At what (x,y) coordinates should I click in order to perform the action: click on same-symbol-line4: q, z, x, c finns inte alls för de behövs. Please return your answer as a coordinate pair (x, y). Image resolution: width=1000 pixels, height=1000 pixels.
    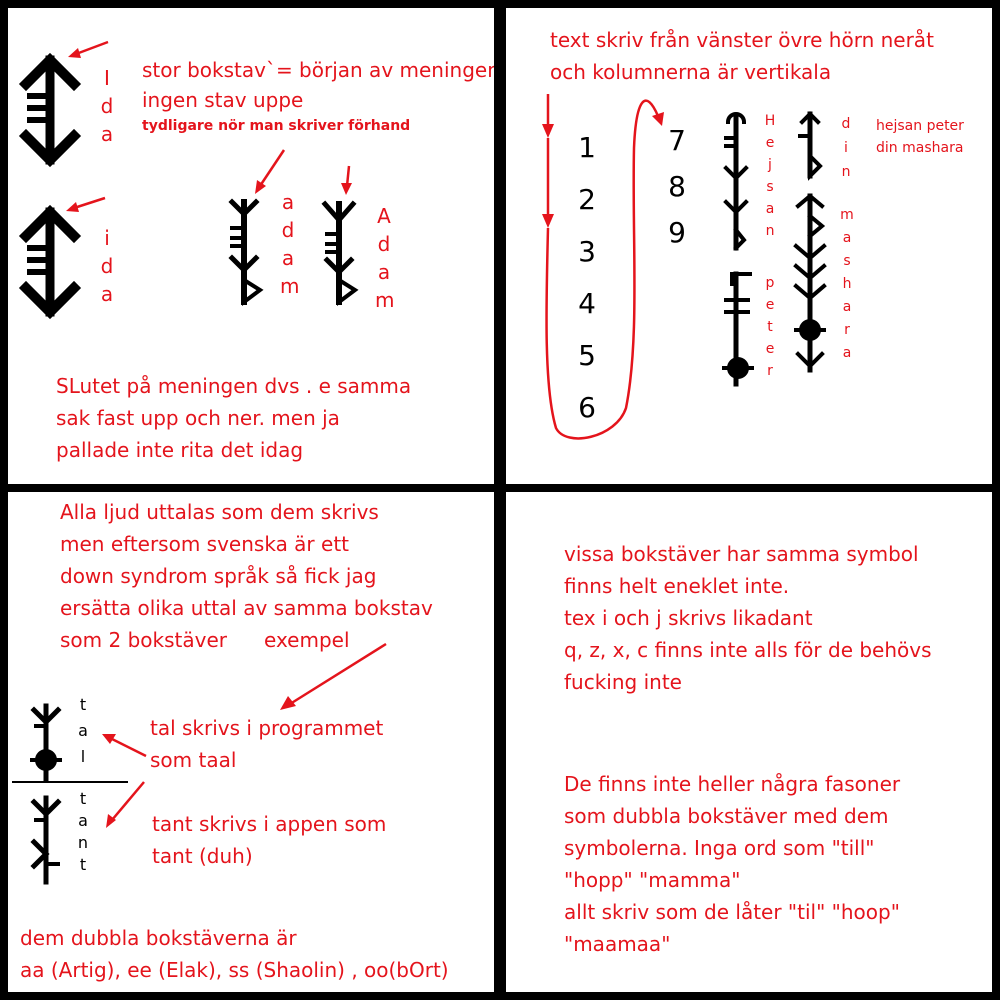
    Looking at the image, I should click on (748, 650).